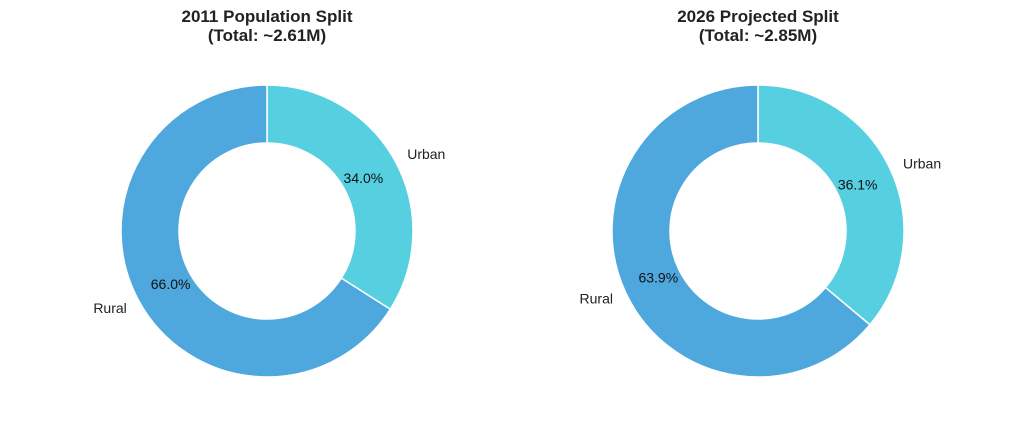 The image size is (1024, 427). What do you see at coordinates (758, 35) in the screenshot?
I see `chart-title-line-2: (Total: ~2.85M)` at bounding box center [758, 35].